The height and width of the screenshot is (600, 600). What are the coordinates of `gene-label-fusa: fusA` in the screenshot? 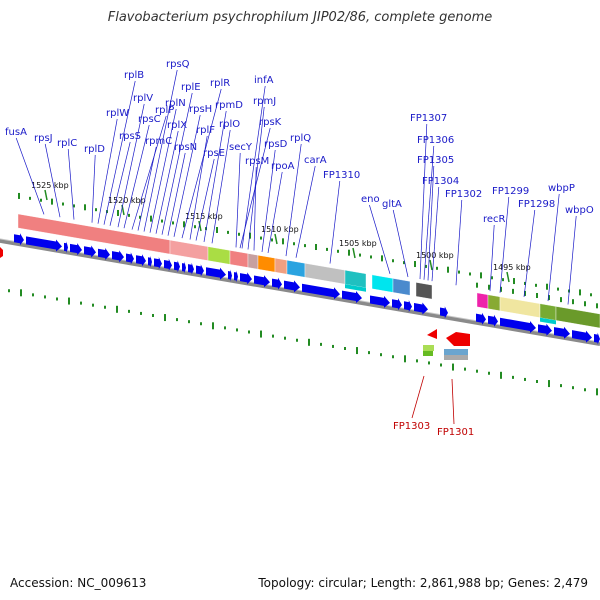 It's located at (16, 132).